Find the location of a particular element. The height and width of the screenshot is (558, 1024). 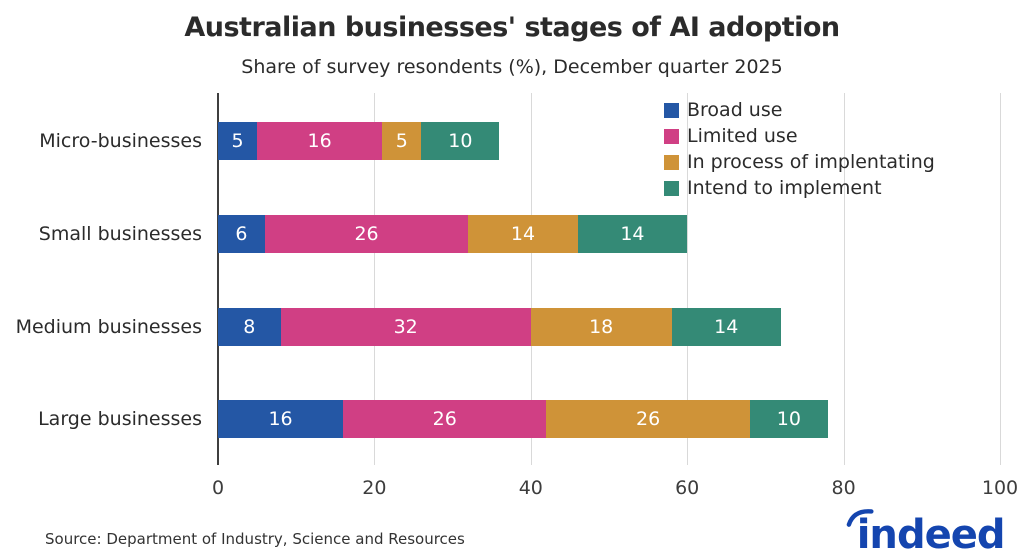

legend-label: Limited use is located at coordinates (742, 136).